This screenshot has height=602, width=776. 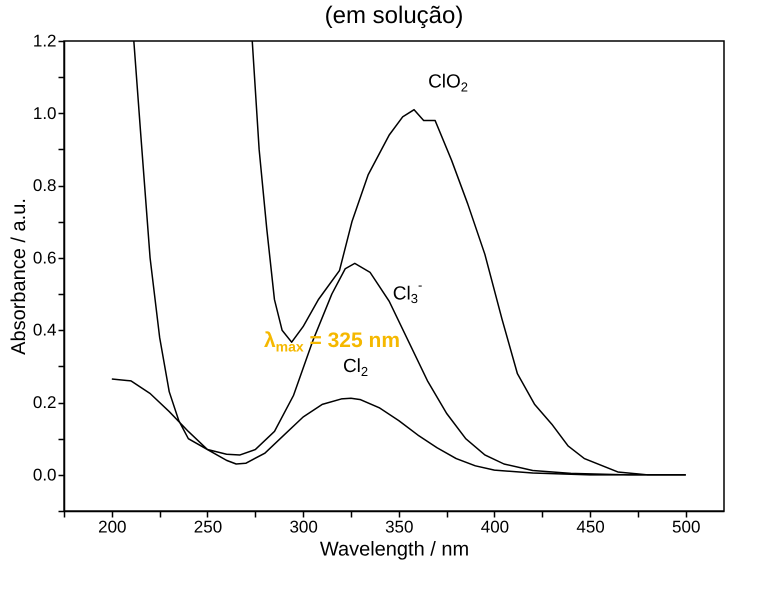 I want to click on x-tick-label: 500, so click(x=686, y=527).